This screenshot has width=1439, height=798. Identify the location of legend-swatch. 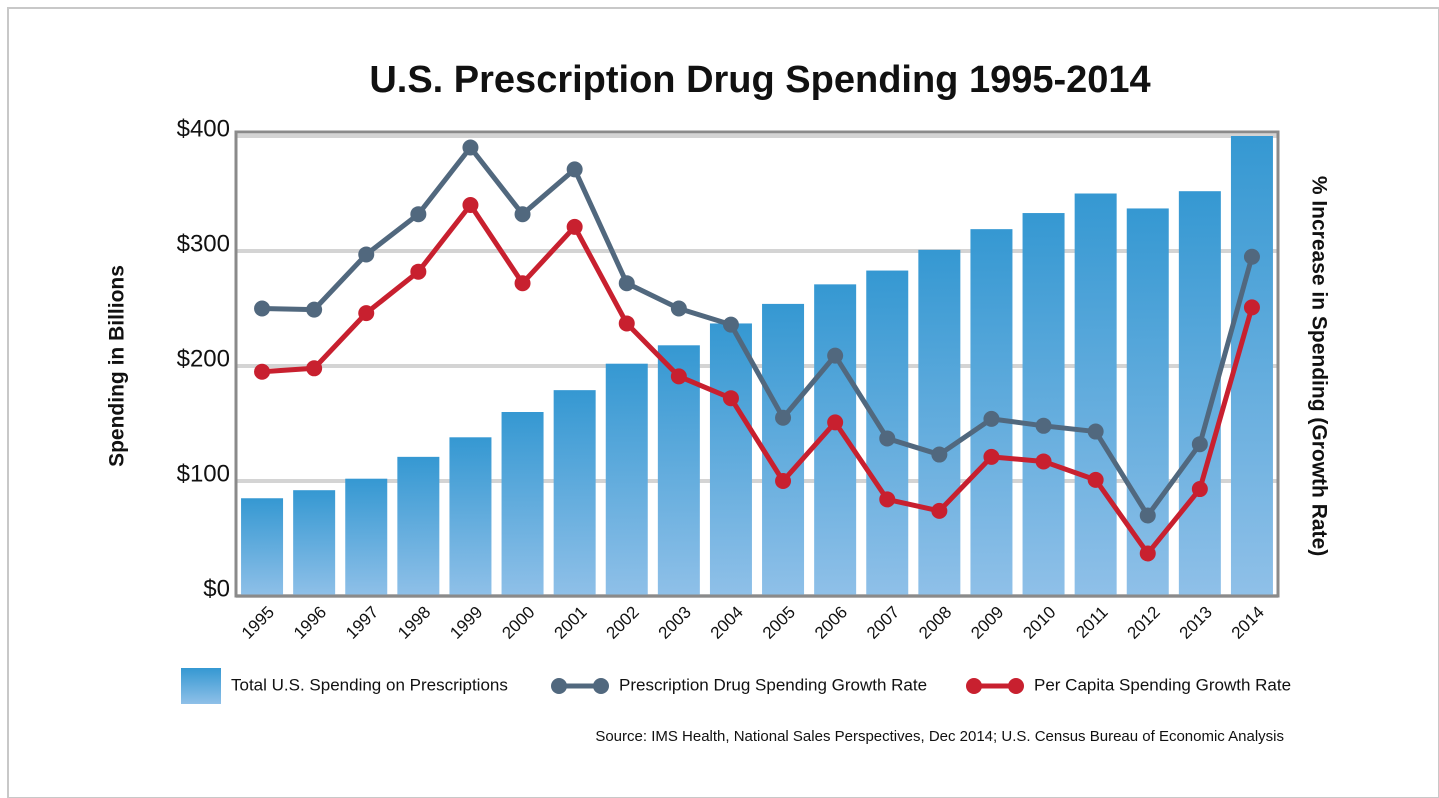
(201, 686).